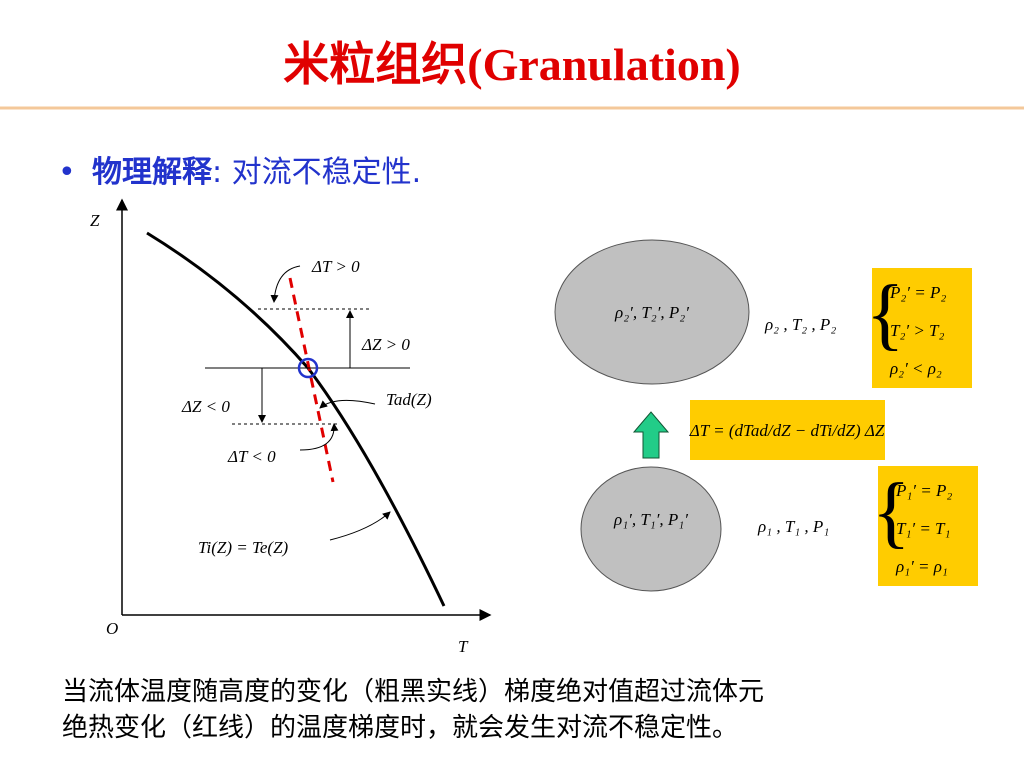 This screenshot has width=1024, height=768. Describe the element at coordinates (650, 519) in the screenshot. I see `label: ρ₁′, T₁′, P₁′` at that location.